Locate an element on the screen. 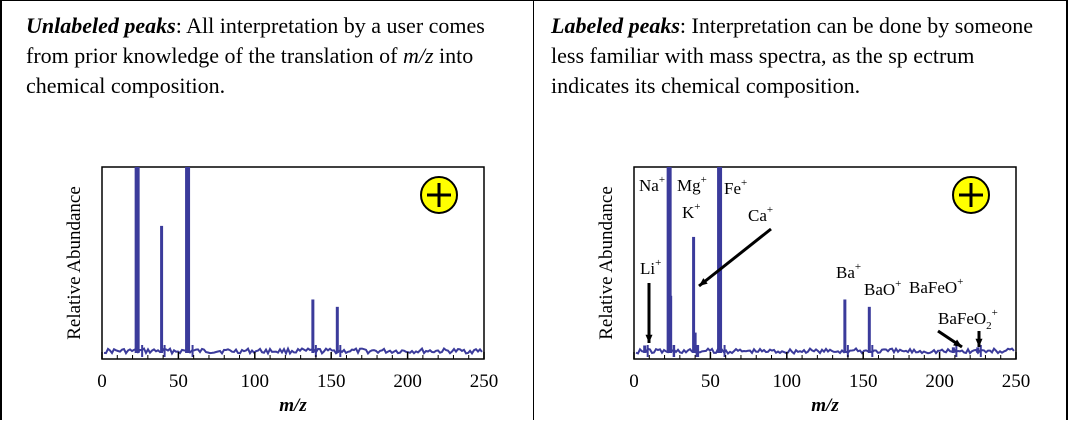 Image resolution: width=1068 pixels, height=421 pixels. label-bao: BaO+ is located at coordinates (882, 288).